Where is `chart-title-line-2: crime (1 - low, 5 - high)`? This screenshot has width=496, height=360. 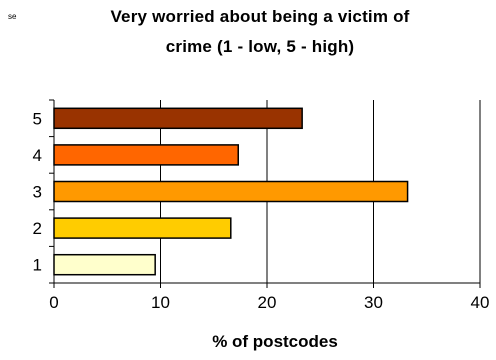 chart-title-line-2: crime (1 - low, 5 - high) is located at coordinates (260, 46).